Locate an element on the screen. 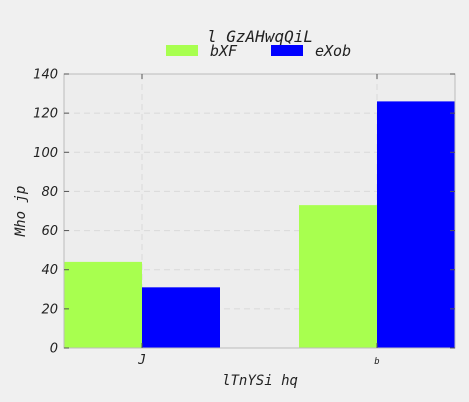  y-tick-label: 120 is located at coordinates (45, 114).